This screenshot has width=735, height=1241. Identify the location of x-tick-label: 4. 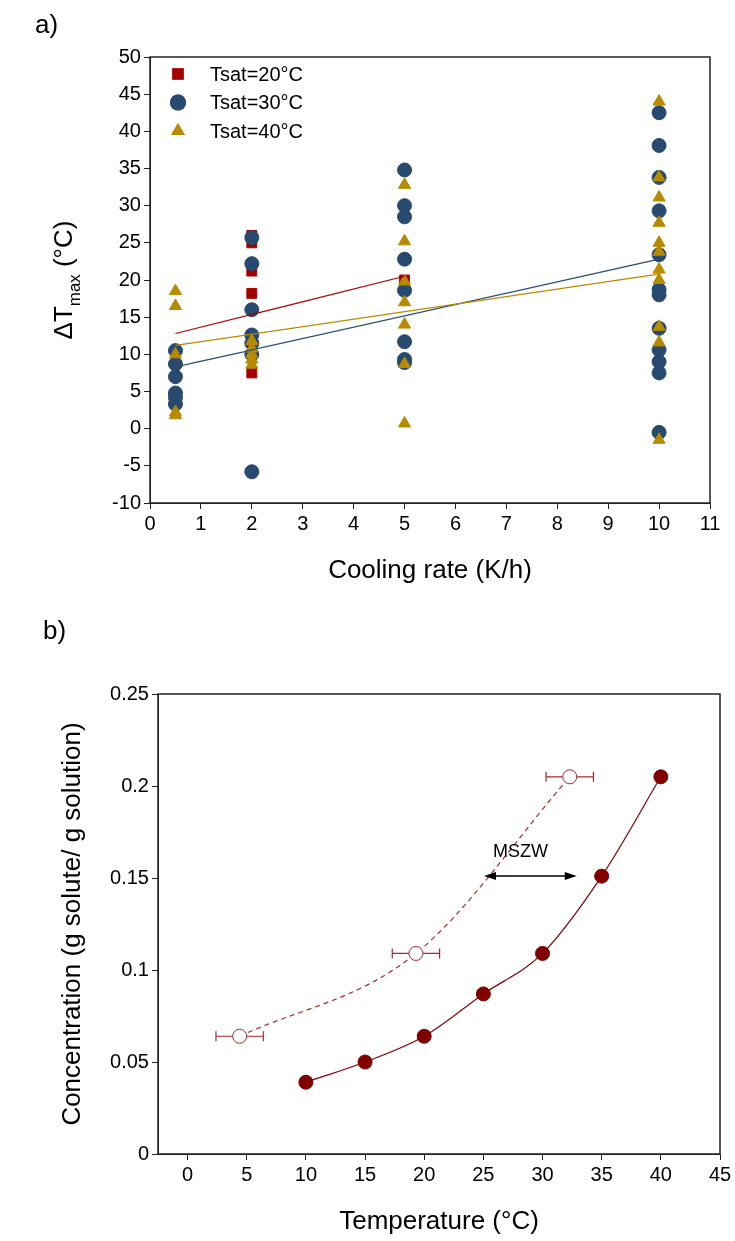
(354, 522).